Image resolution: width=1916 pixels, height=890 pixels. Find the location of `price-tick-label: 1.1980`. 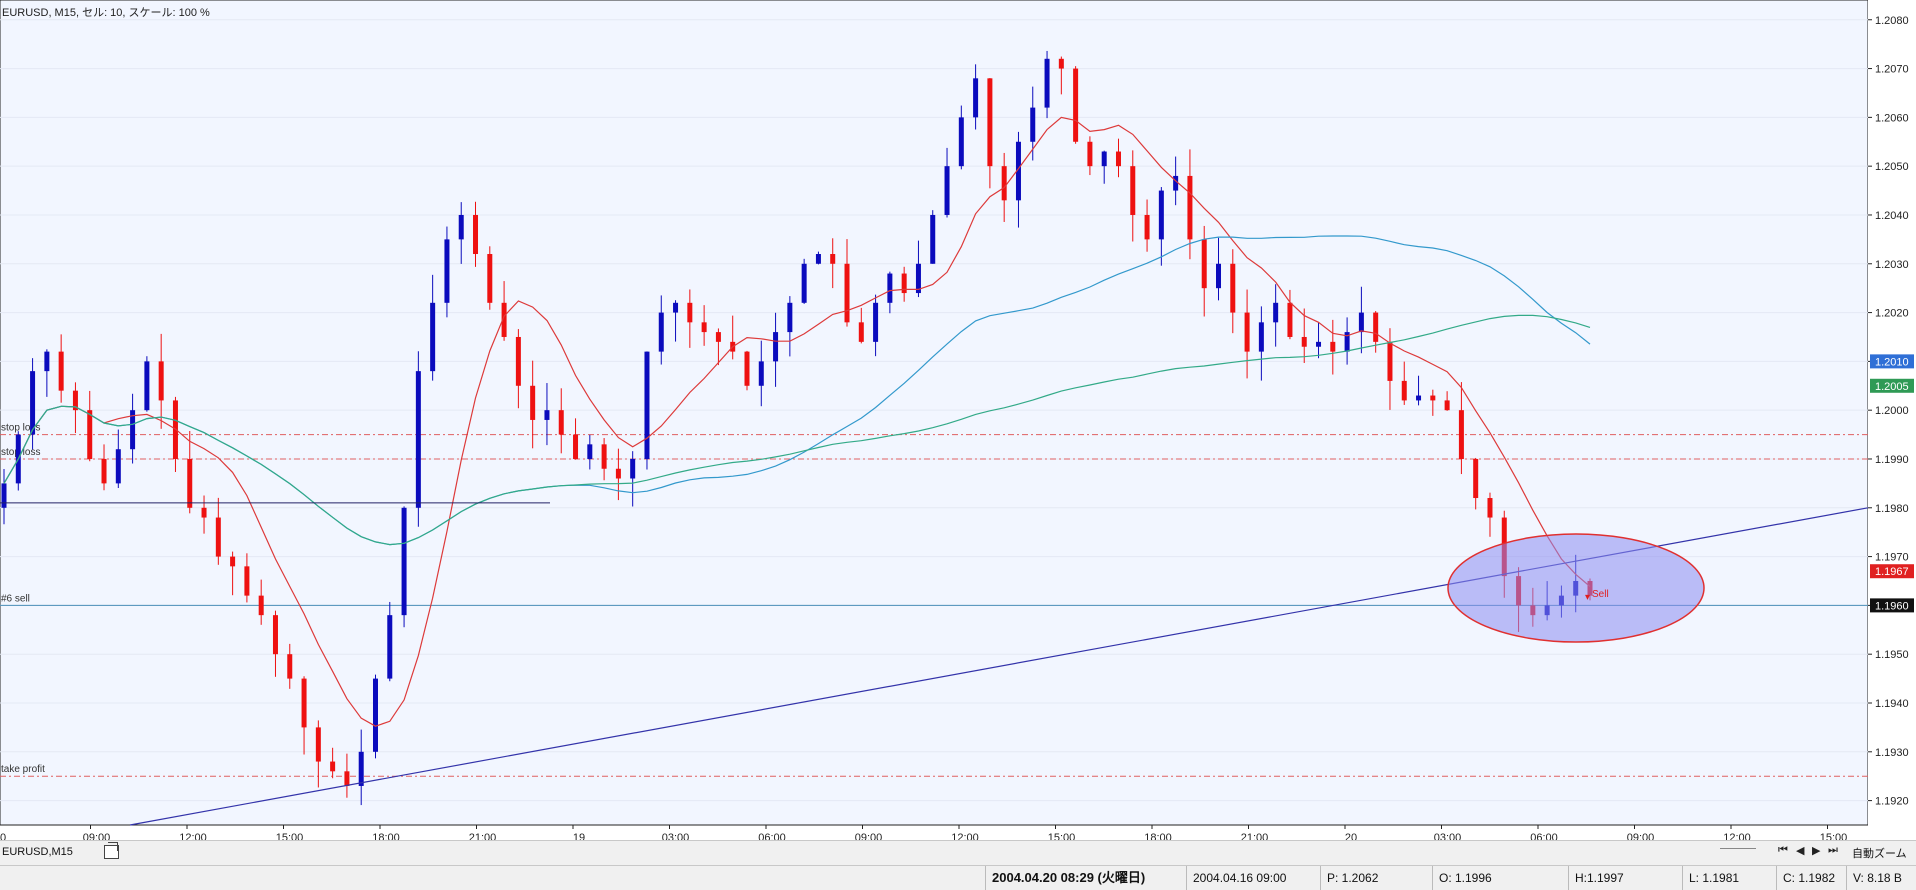

price-tick-label: 1.1980 is located at coordinates (1892, 509).